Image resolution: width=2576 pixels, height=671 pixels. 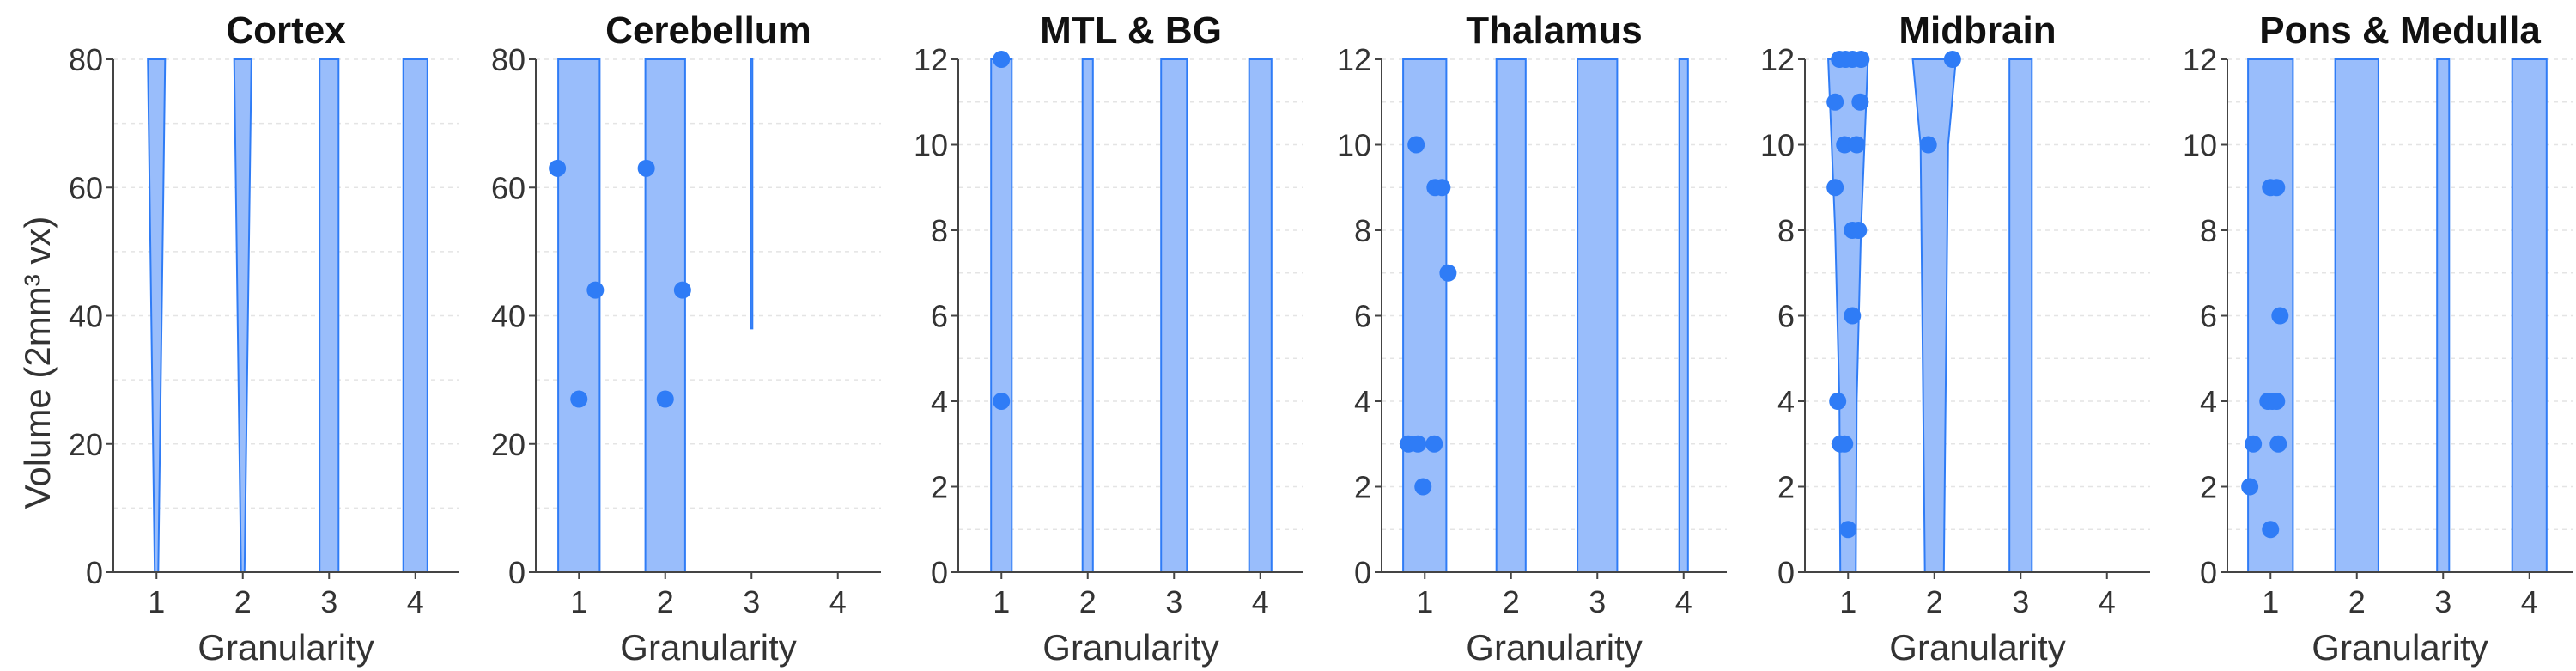 What do you see at coordinates (1554, 30) in the screenshot?
I see `panel-title: Thalamus` at bounding box center [1554, 30].